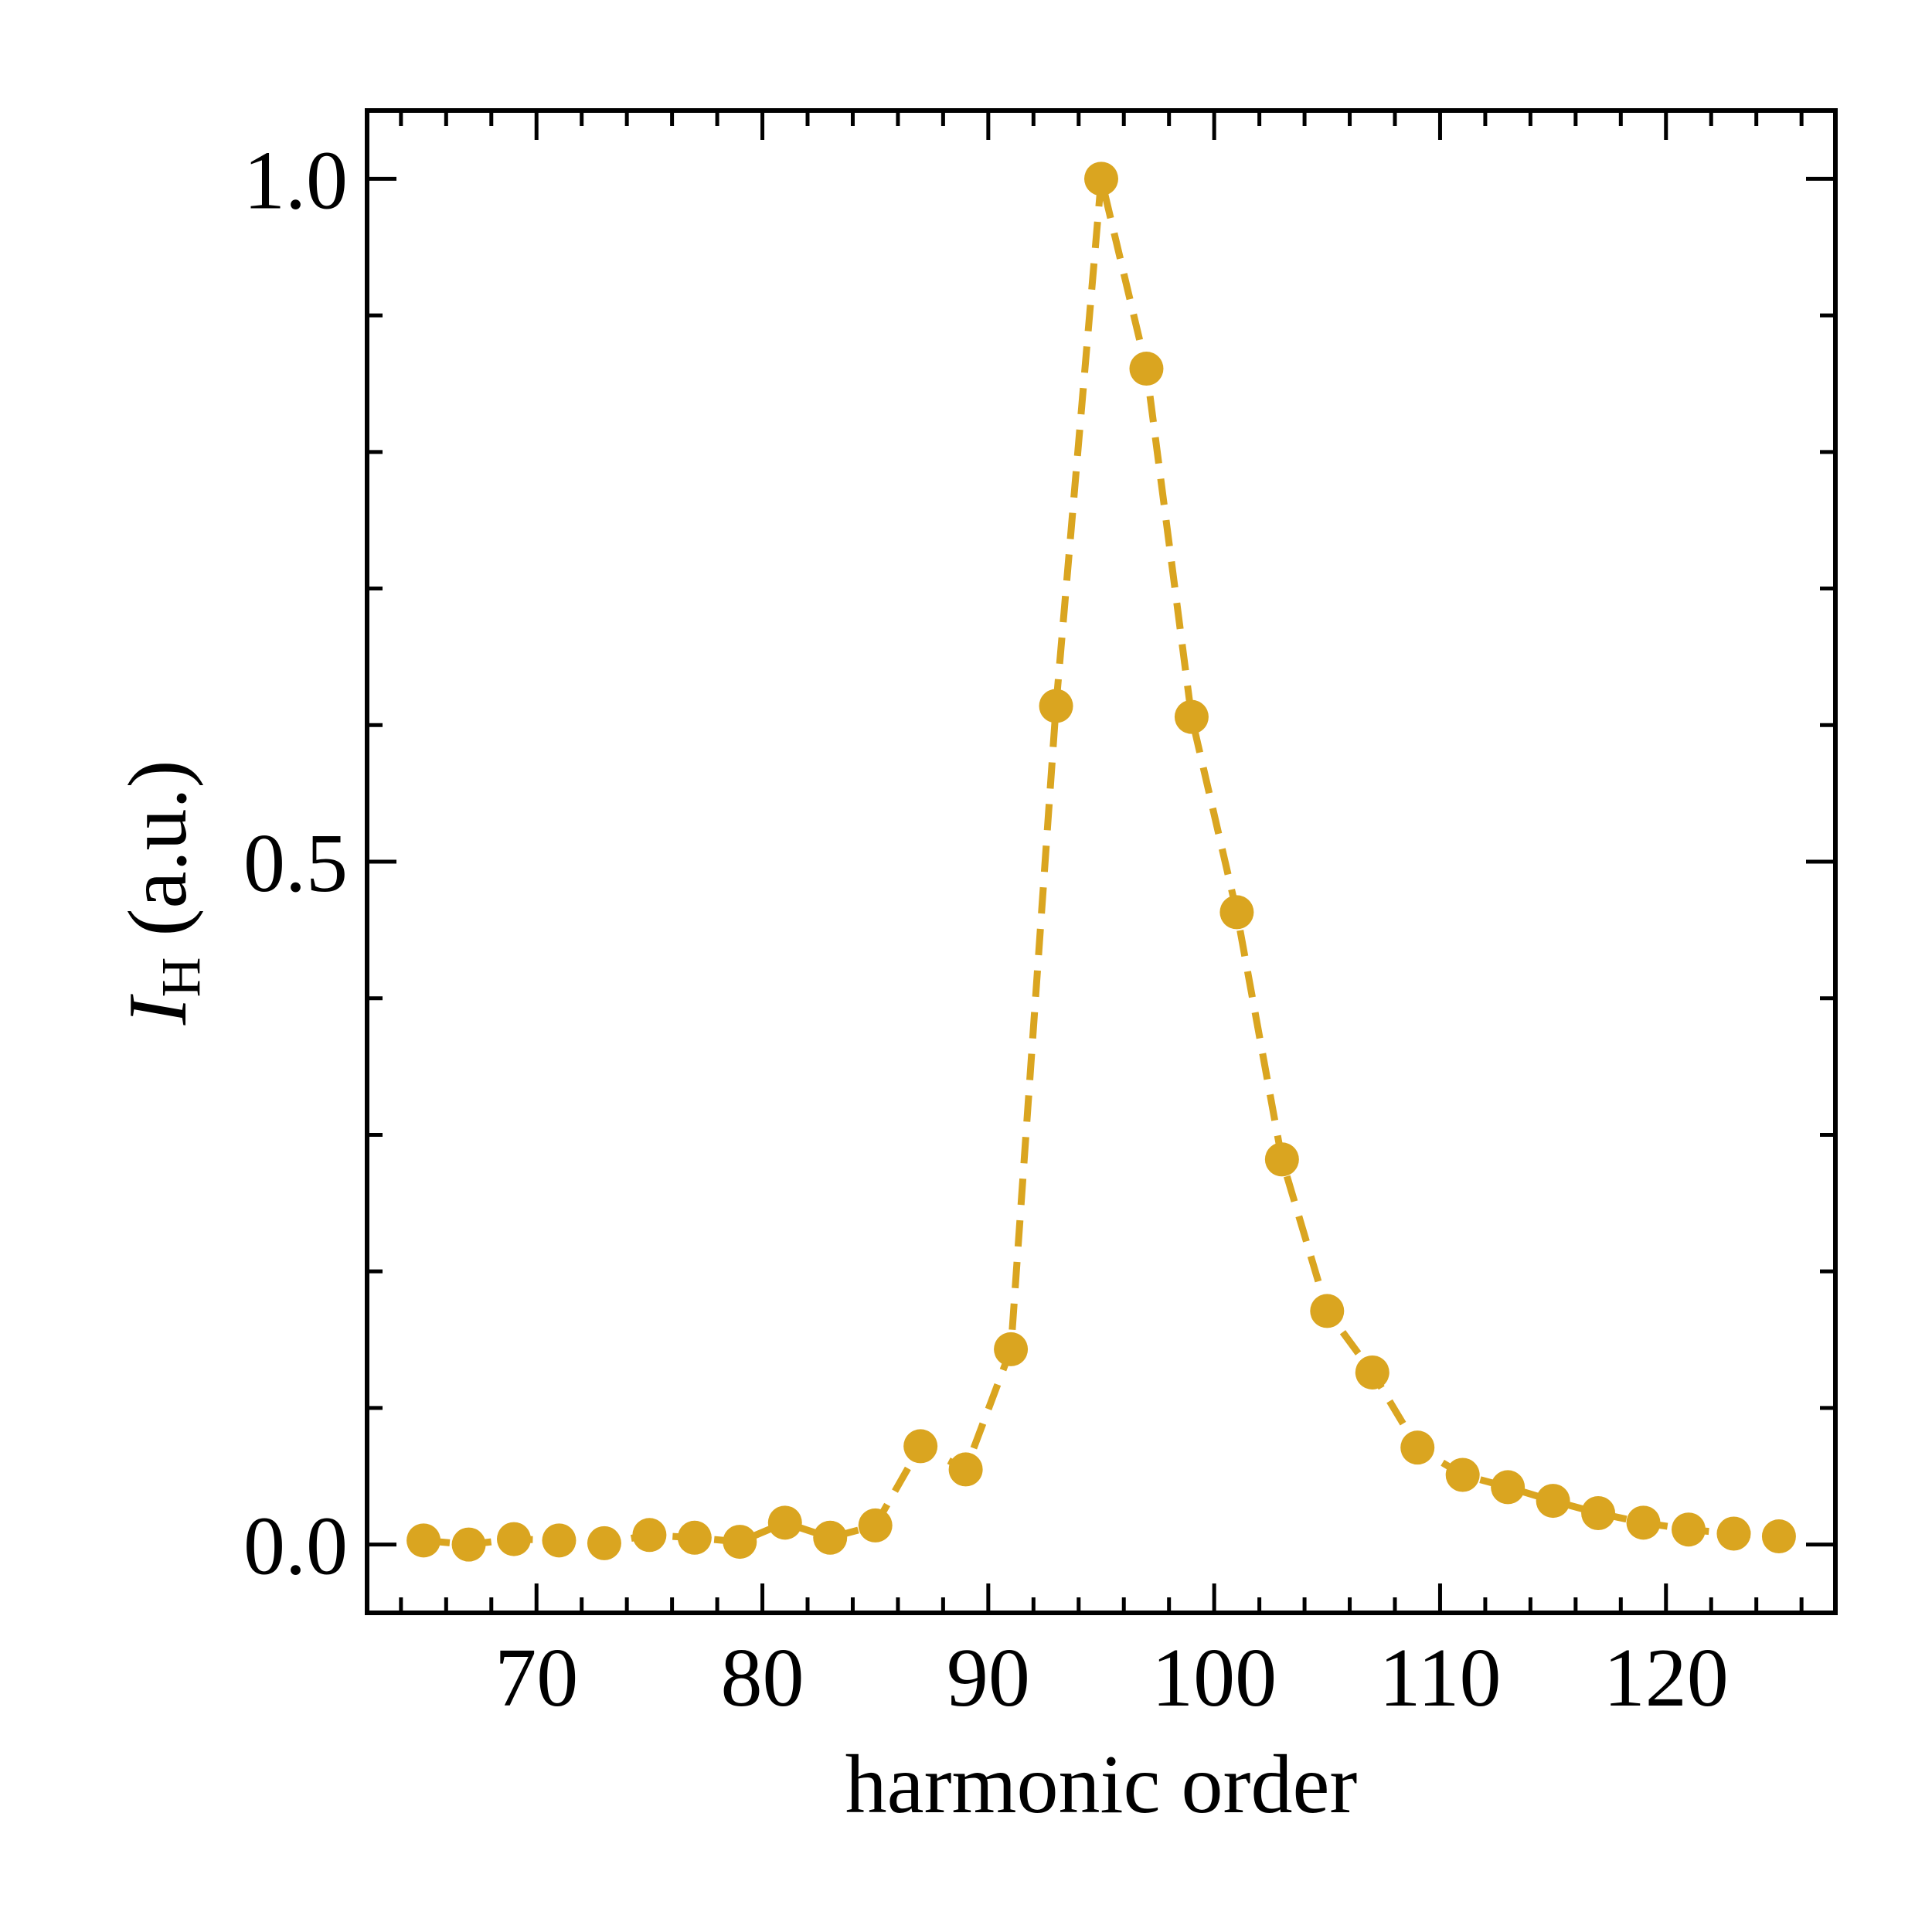 The width and height of the screenshot is (1932, 1932). What do you see at coordinates (1214, 1678) in the screenshot?
I see `x-tick-label: 100` at bounding box center [1214, 1678].